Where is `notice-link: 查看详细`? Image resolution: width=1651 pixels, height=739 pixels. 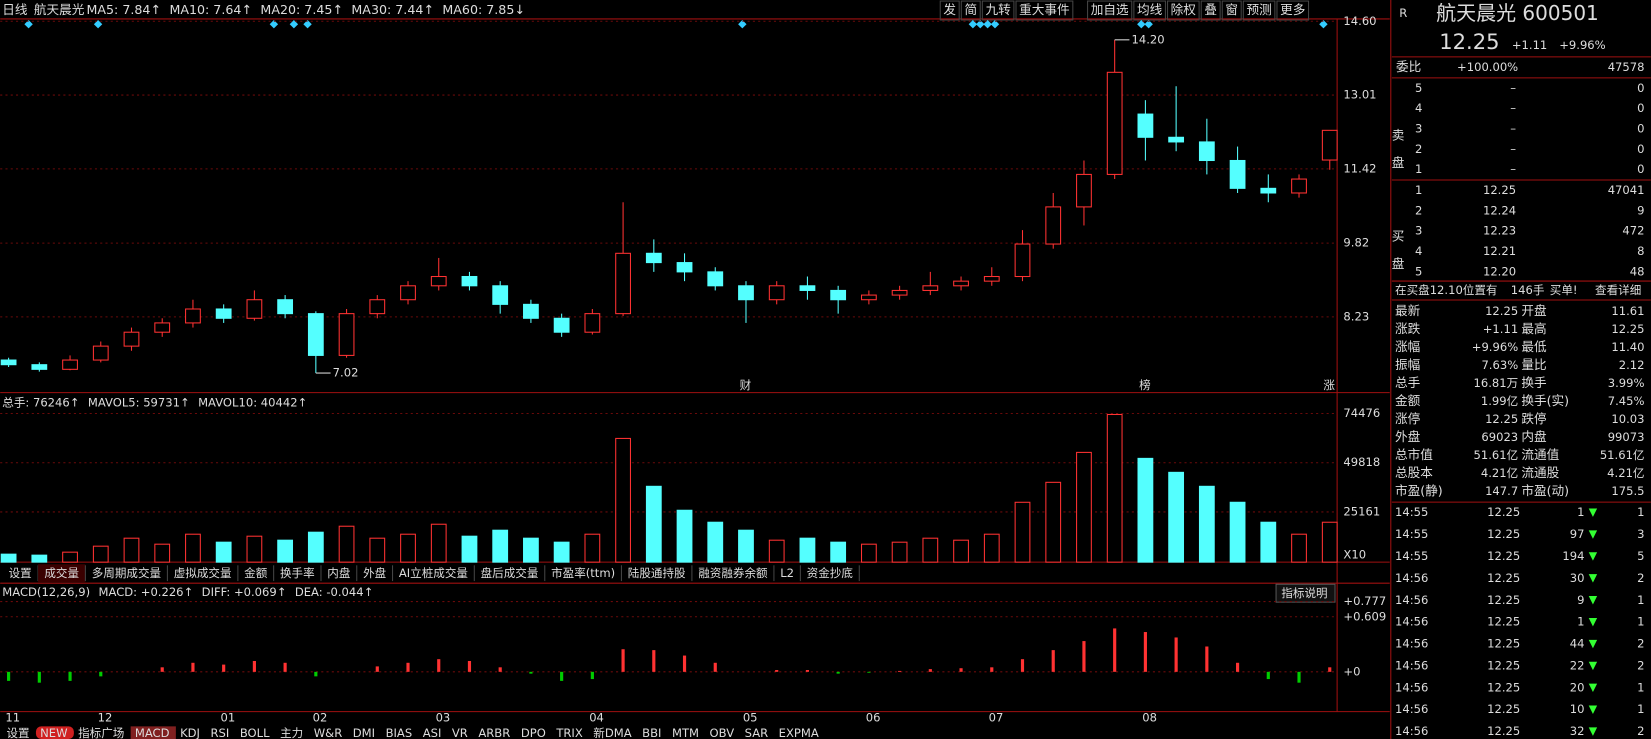
notice-link: 查看详细 is located at coordinates (1618, 290).